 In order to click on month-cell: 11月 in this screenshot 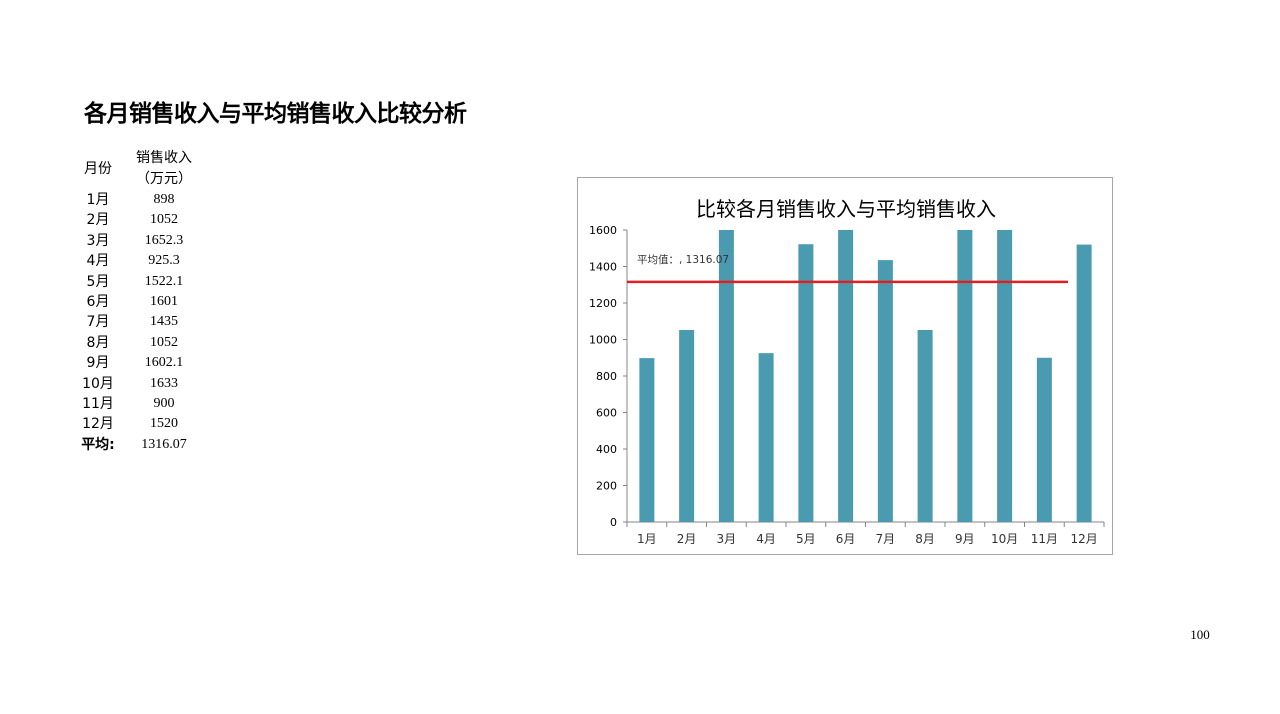, I will do `click(98, 404)`.